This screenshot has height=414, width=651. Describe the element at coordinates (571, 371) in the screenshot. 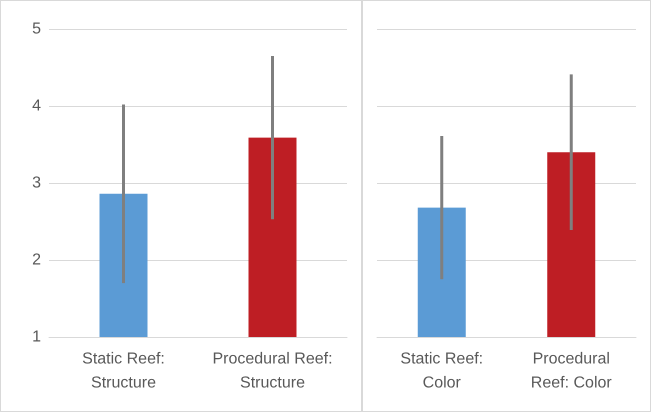

I see `x-tick-label: Procedural Reef: Color` at that location.